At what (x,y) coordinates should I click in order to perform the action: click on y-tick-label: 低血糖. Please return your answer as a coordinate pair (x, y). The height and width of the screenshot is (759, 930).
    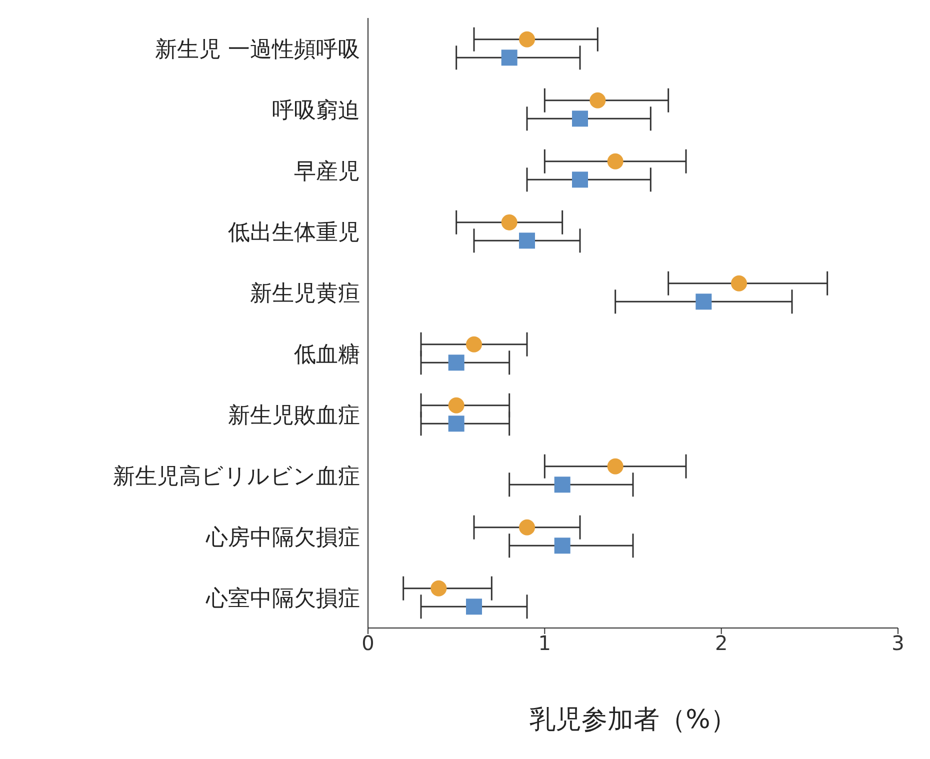
    Looking at the image, I should click on (327, 355).